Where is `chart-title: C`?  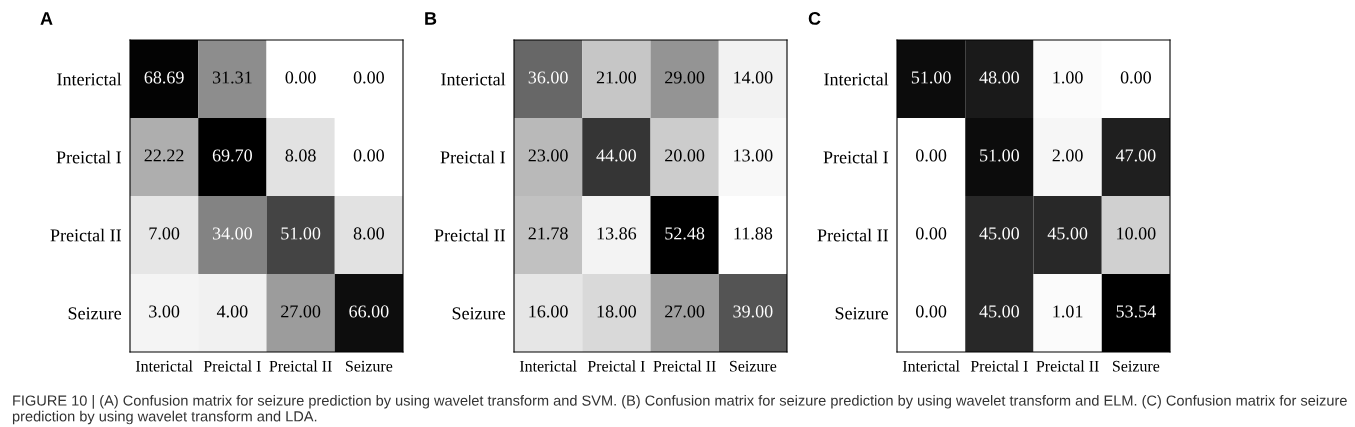 chart-title: C is located at coordinates (814, 18).